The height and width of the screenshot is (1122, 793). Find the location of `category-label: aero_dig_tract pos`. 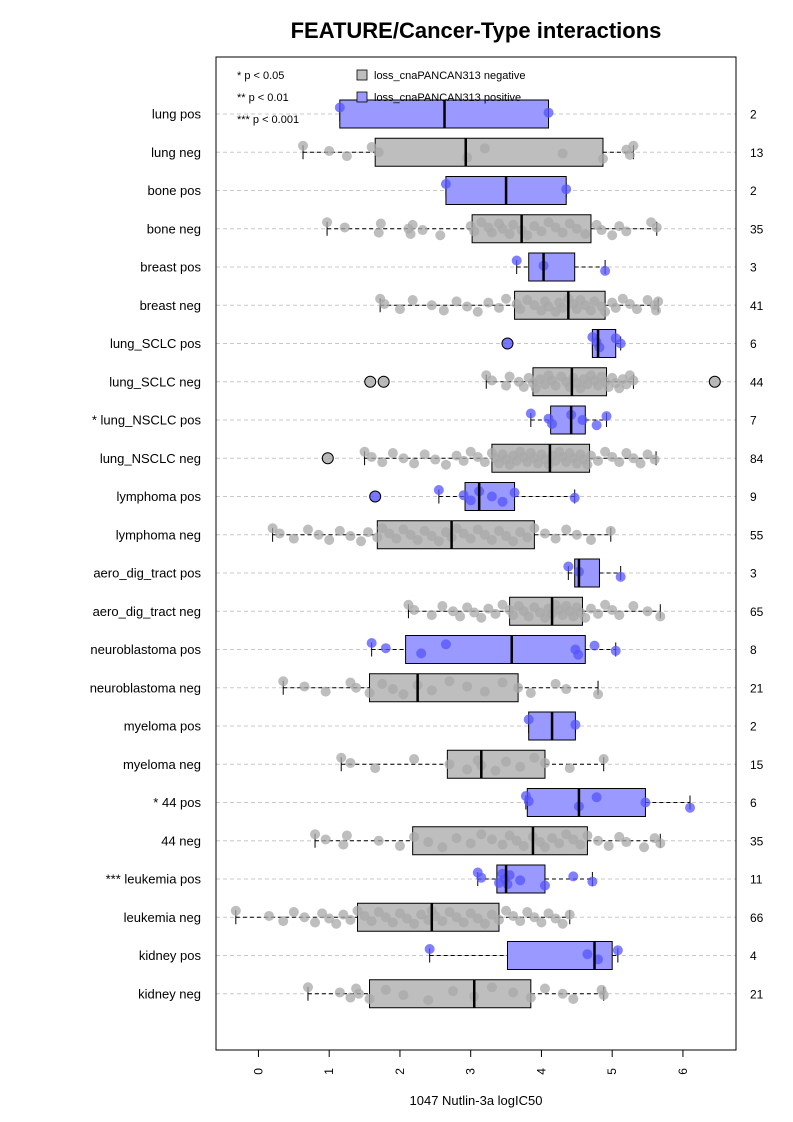

category-label: aero_dig_tract pos is located at coordinates (147, 573).